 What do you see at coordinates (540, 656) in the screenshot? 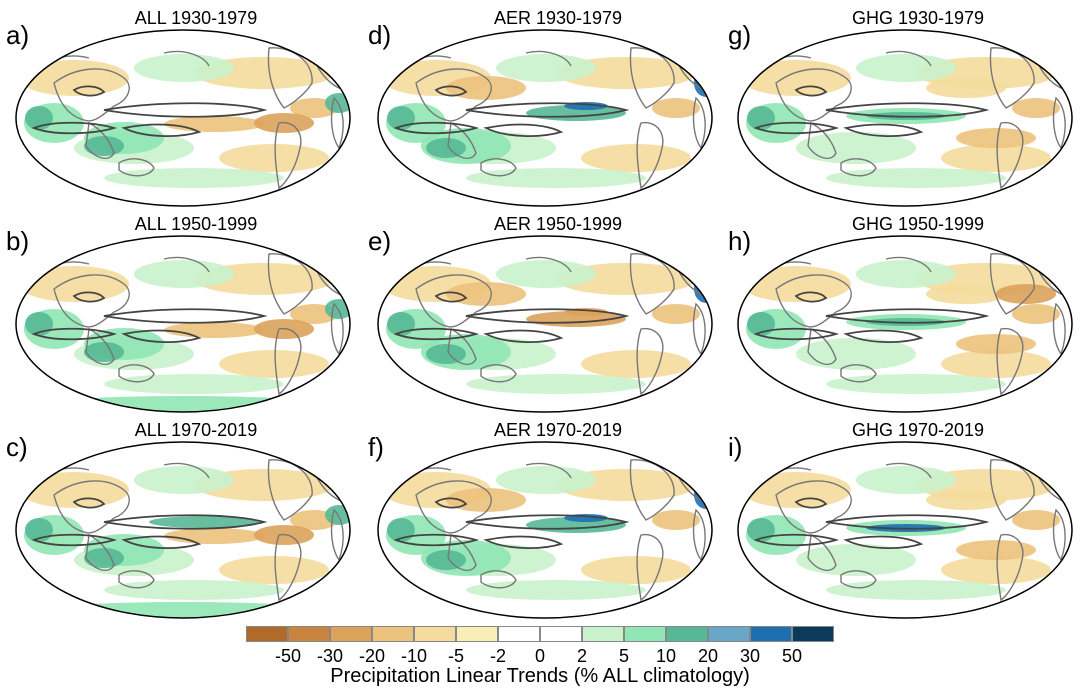
I see `colorbar-tick: 0` at bounding box center [540, 656].